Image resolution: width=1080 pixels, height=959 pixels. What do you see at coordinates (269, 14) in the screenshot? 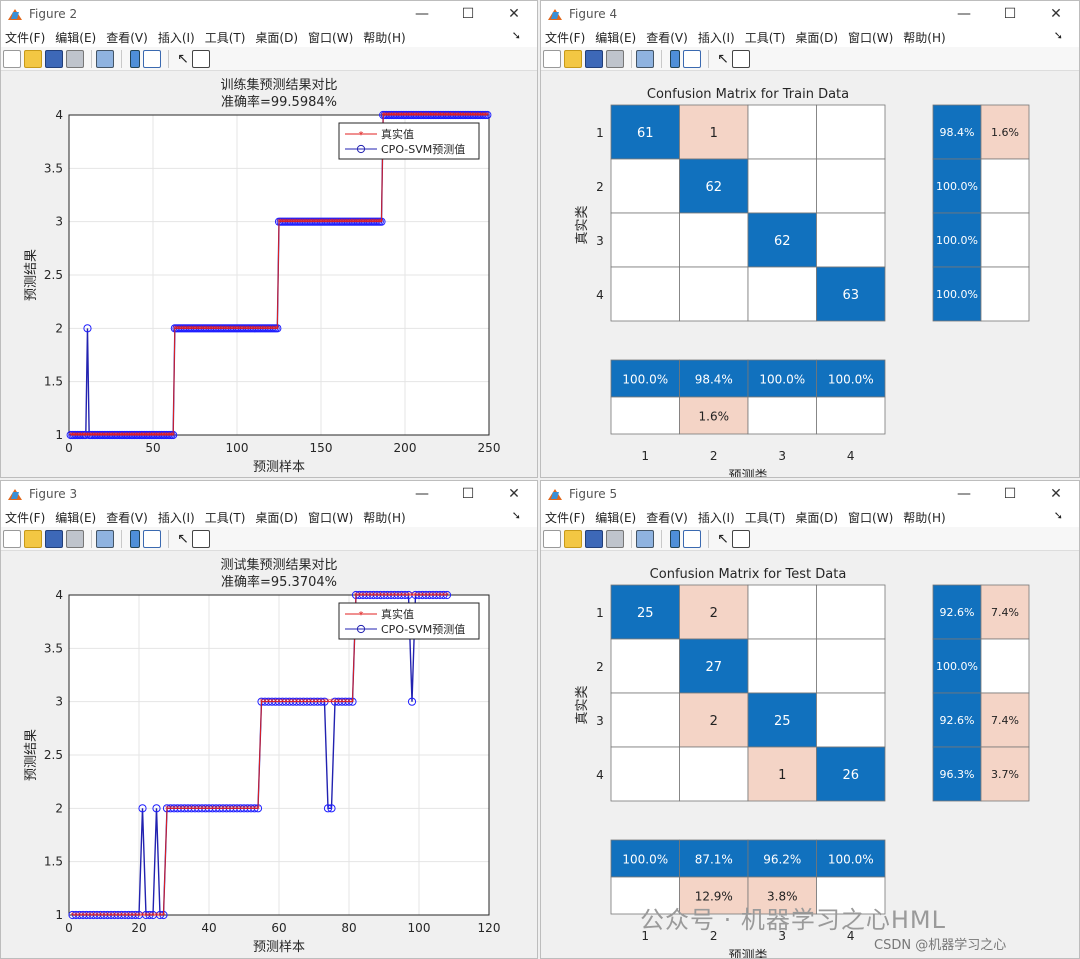
I see `title-bar: Figure 2 — ☐ ✕` at bounding box center [269, 14].